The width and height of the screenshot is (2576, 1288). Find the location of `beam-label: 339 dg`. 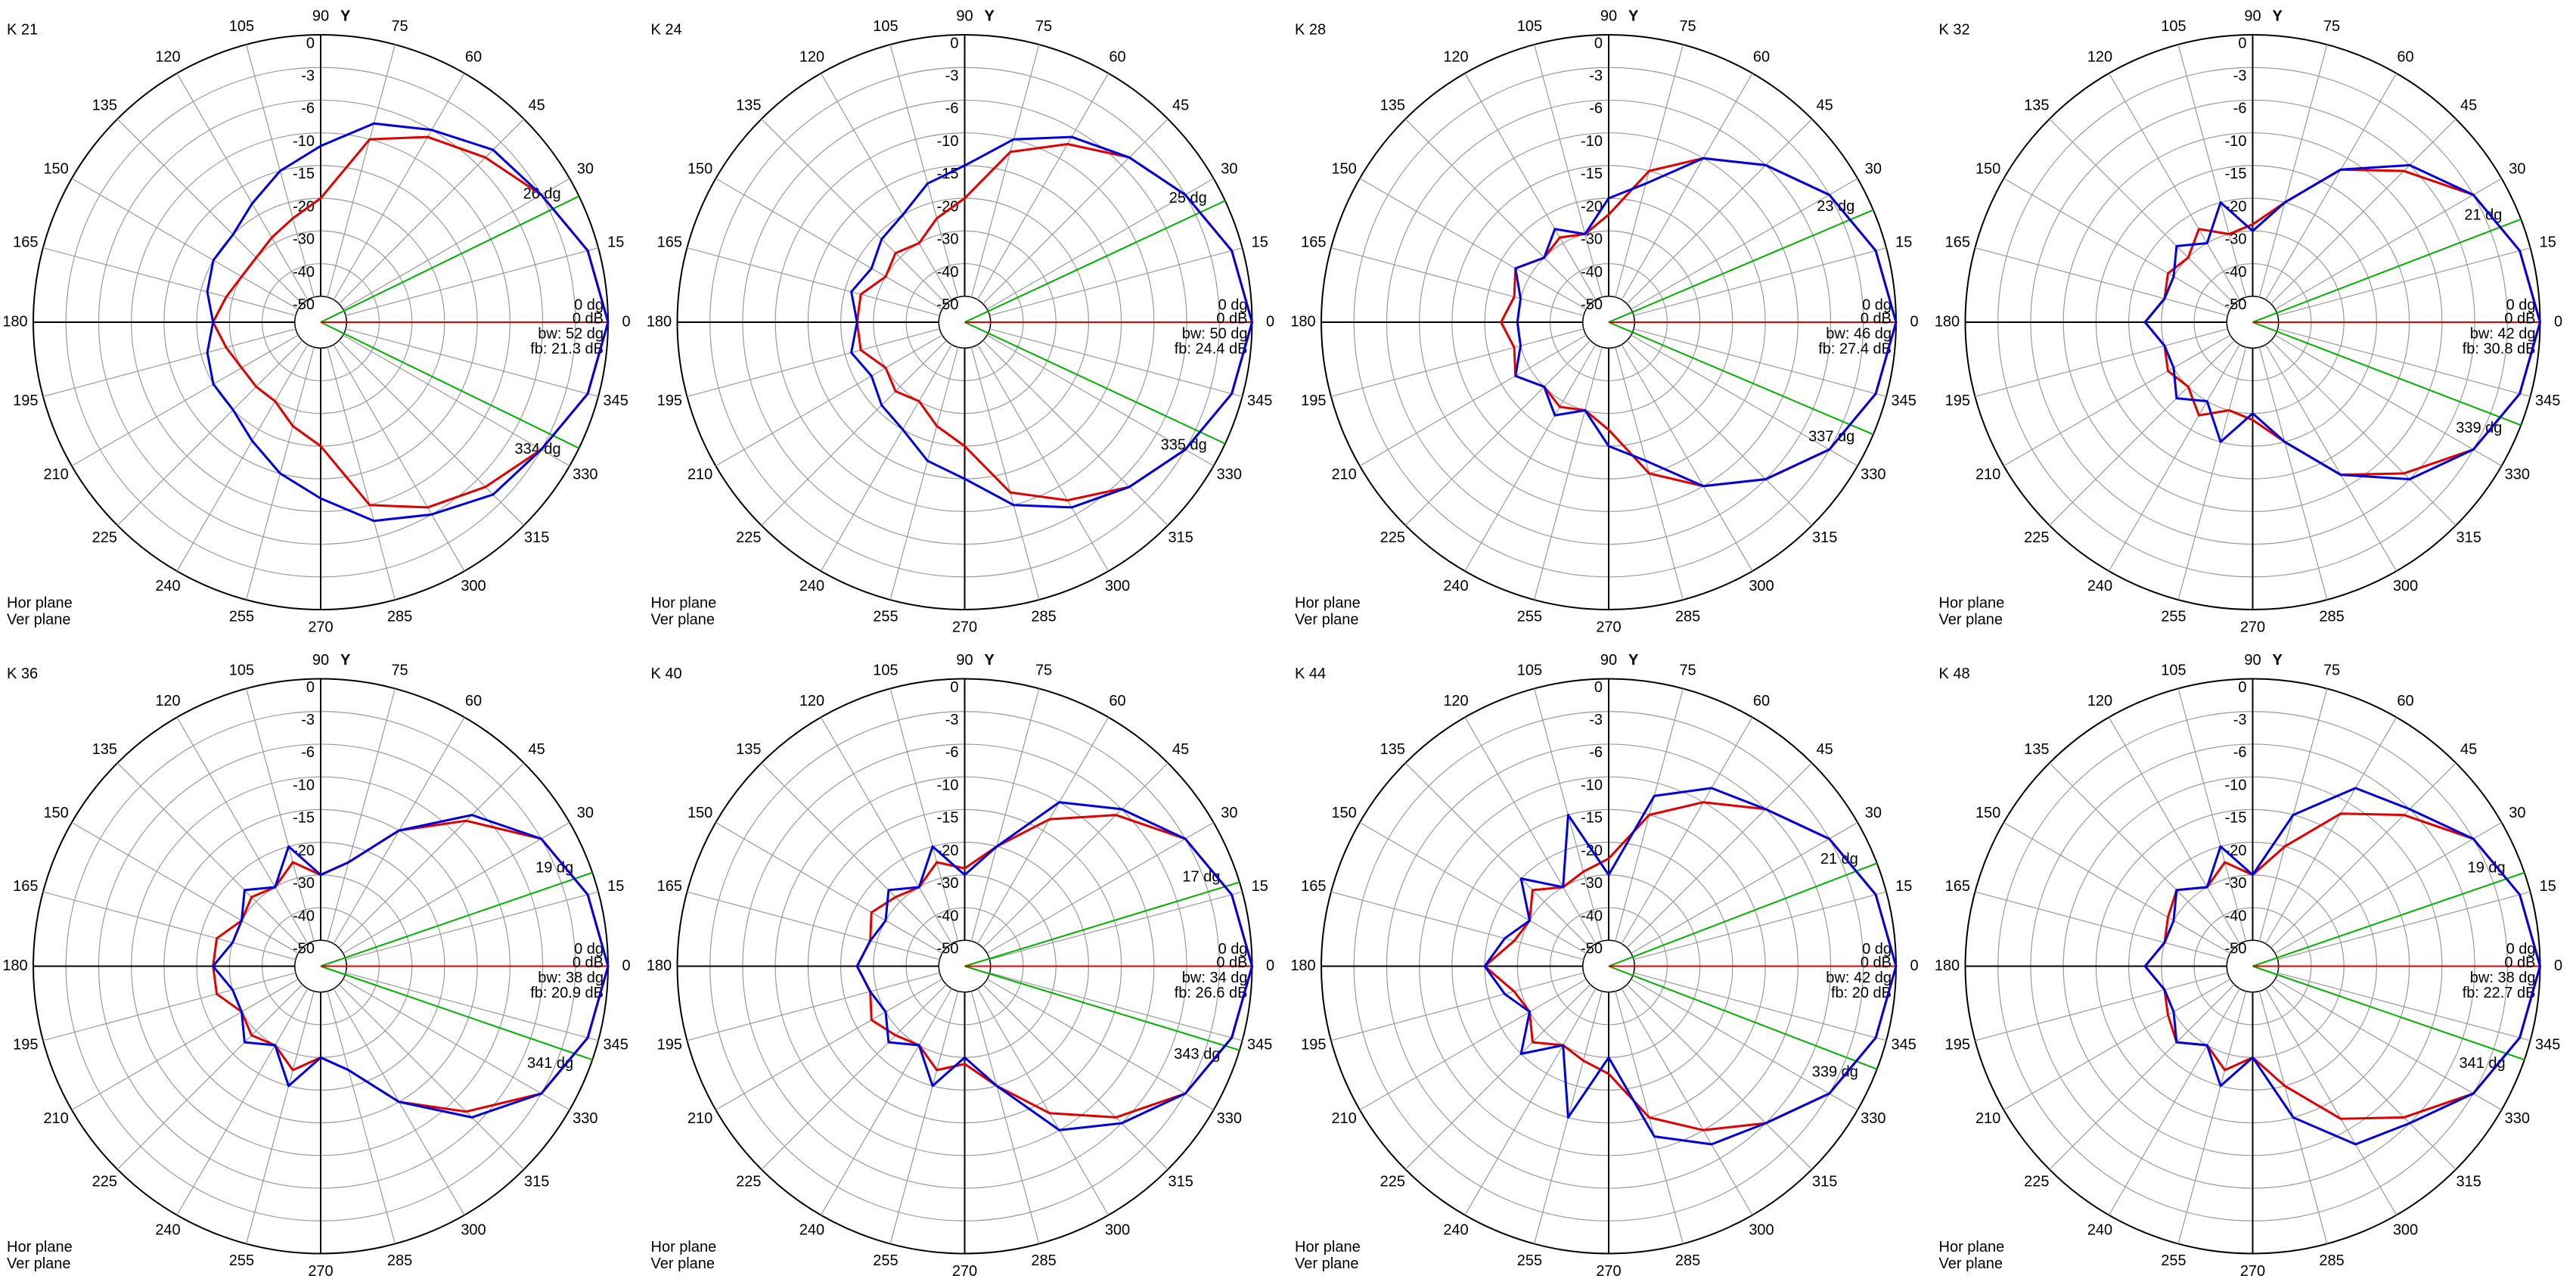

beam-label: 339 dg is located at coordinates (2479, 428).